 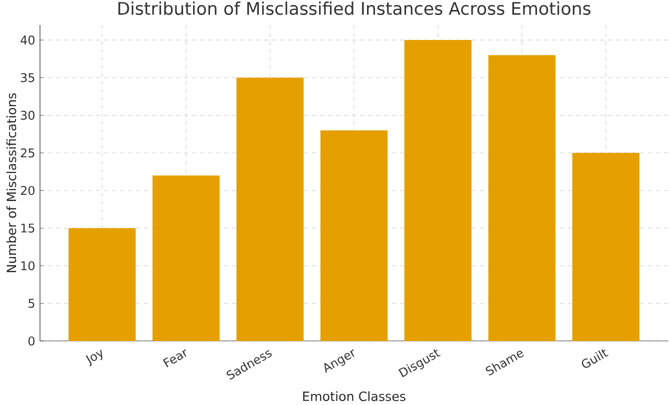 What do you see at coordinates (94, 358) in the screenshot?
I see `x-tick-label: Joy` at bounding box center [94, 358].